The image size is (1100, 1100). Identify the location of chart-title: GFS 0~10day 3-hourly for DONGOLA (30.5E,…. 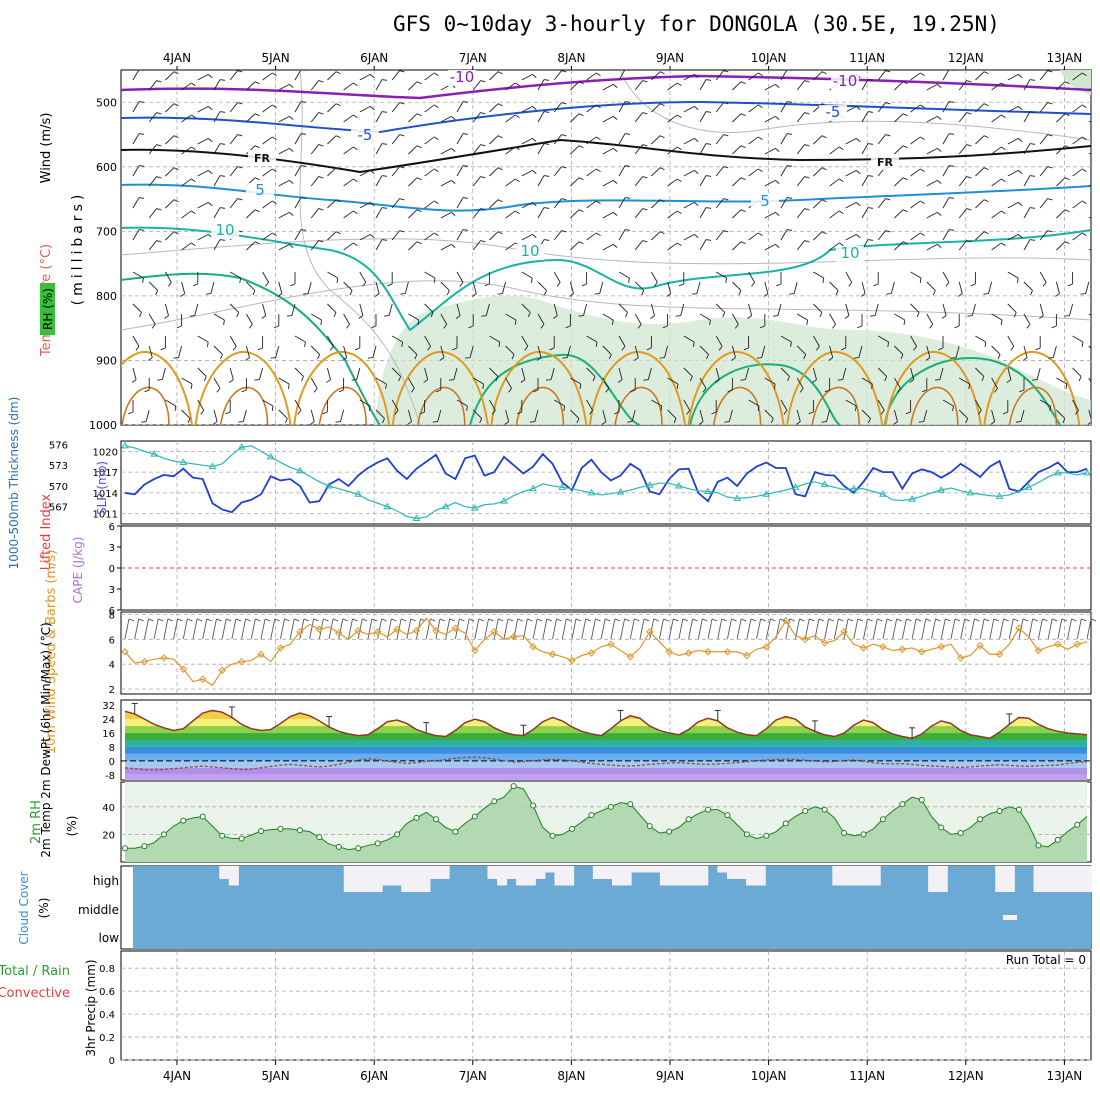
(696, 24).